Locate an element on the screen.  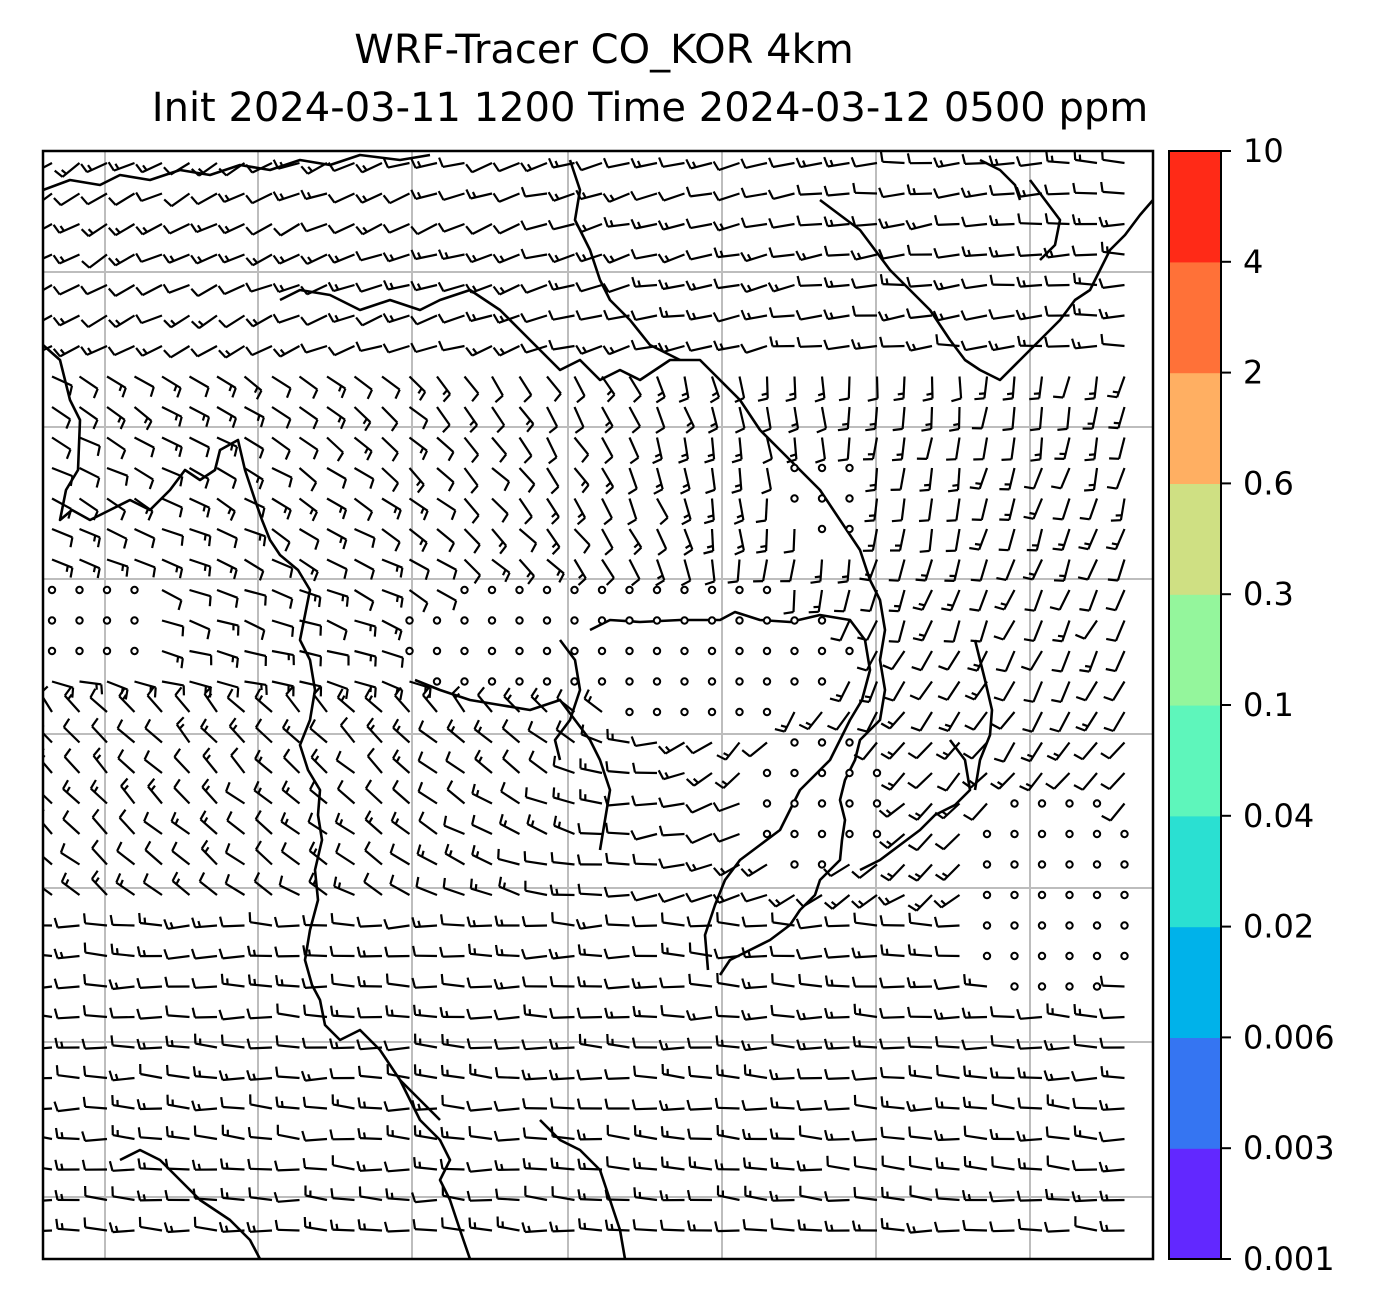
colorbar-segment is located at coordinates (1195, 650).